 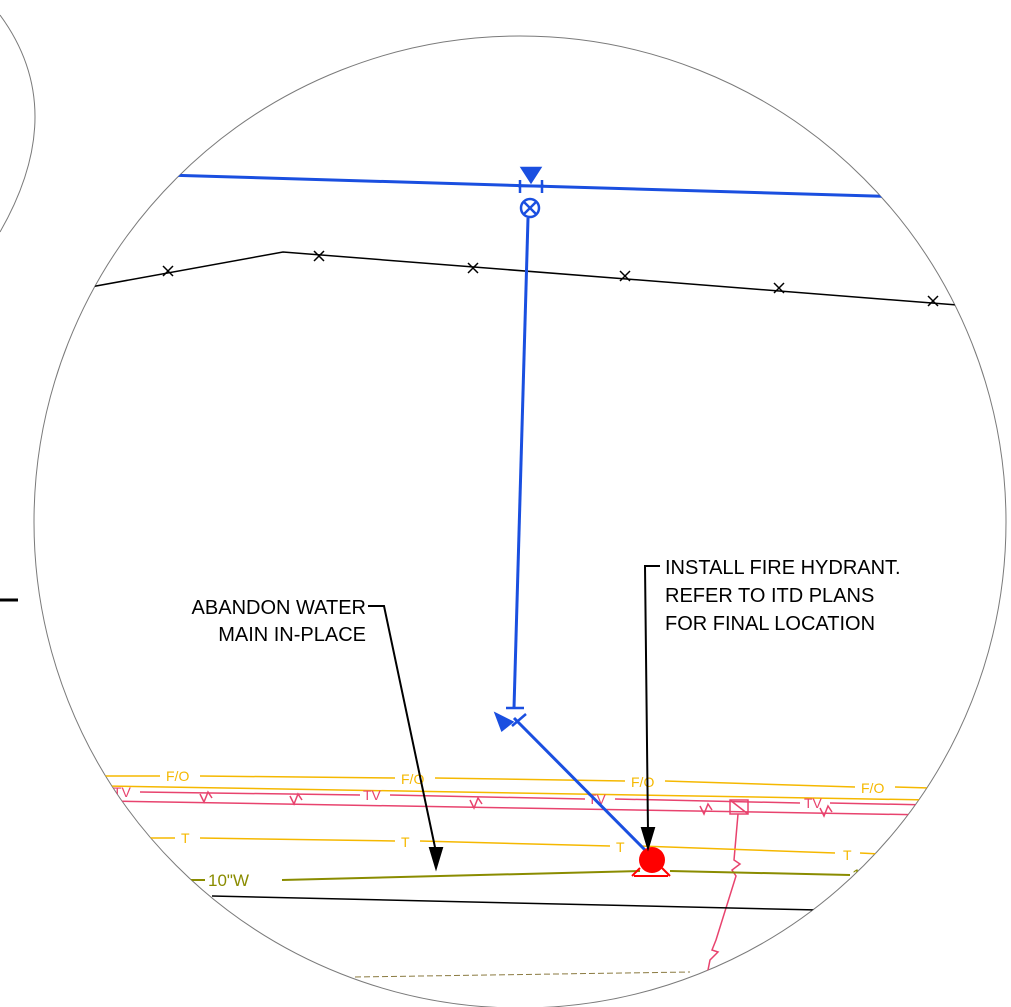 I want to click on fire-hydrant-icon, so click(x=651, y=862).